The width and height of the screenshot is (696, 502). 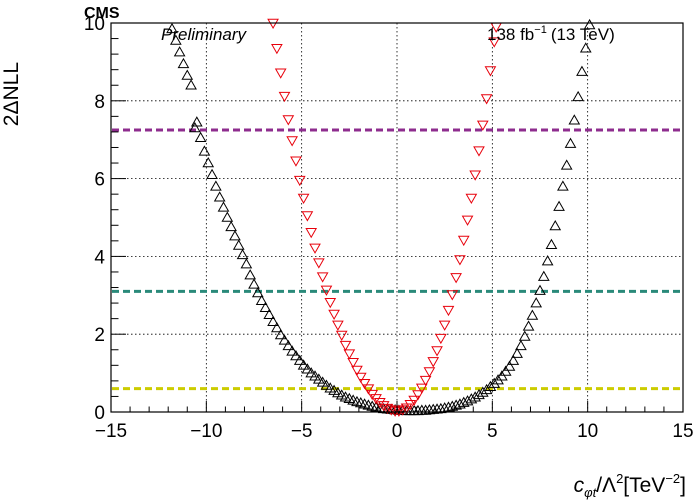 What do you see at coordinates (619, 478) in the screenshot?
I see `x-axis-lambda-sup: 2` at bounding box center [619, 478].